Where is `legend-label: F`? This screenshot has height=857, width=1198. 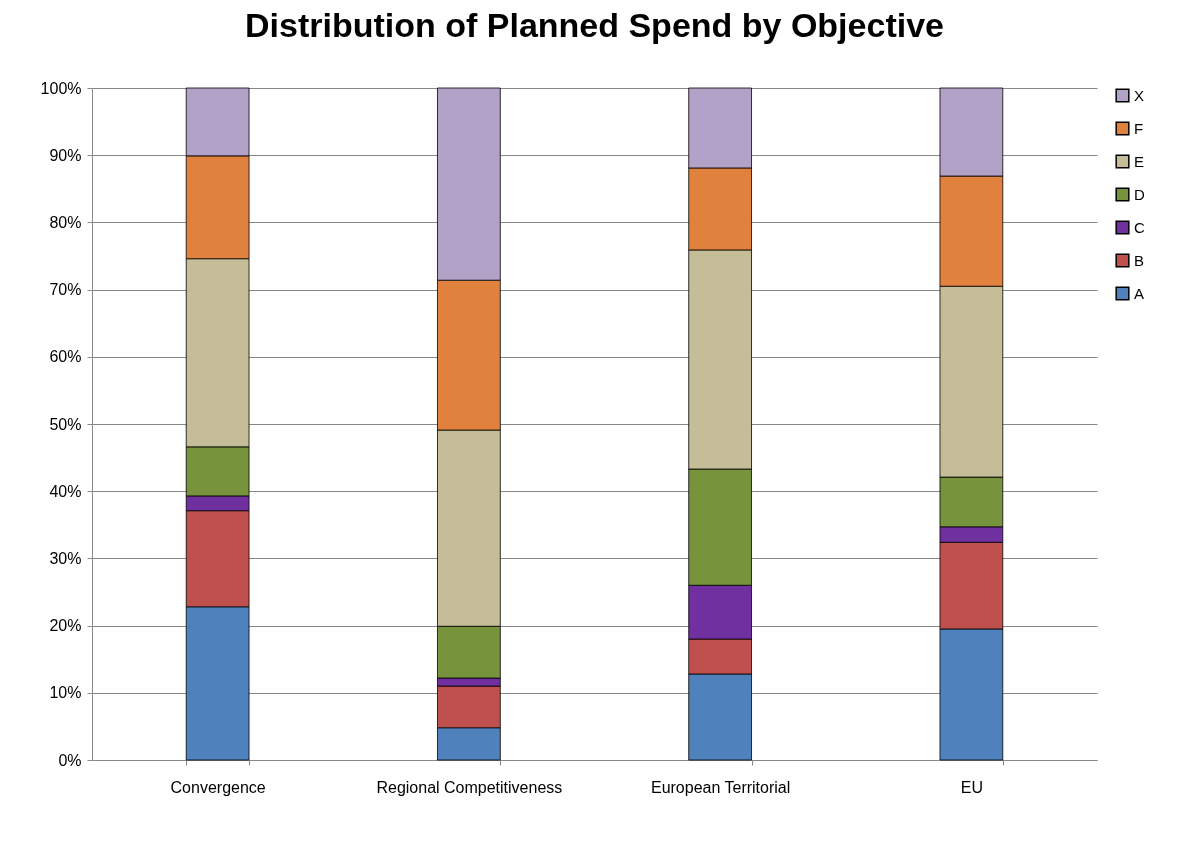
legend-label: F is located at coordinates (1139, 128).